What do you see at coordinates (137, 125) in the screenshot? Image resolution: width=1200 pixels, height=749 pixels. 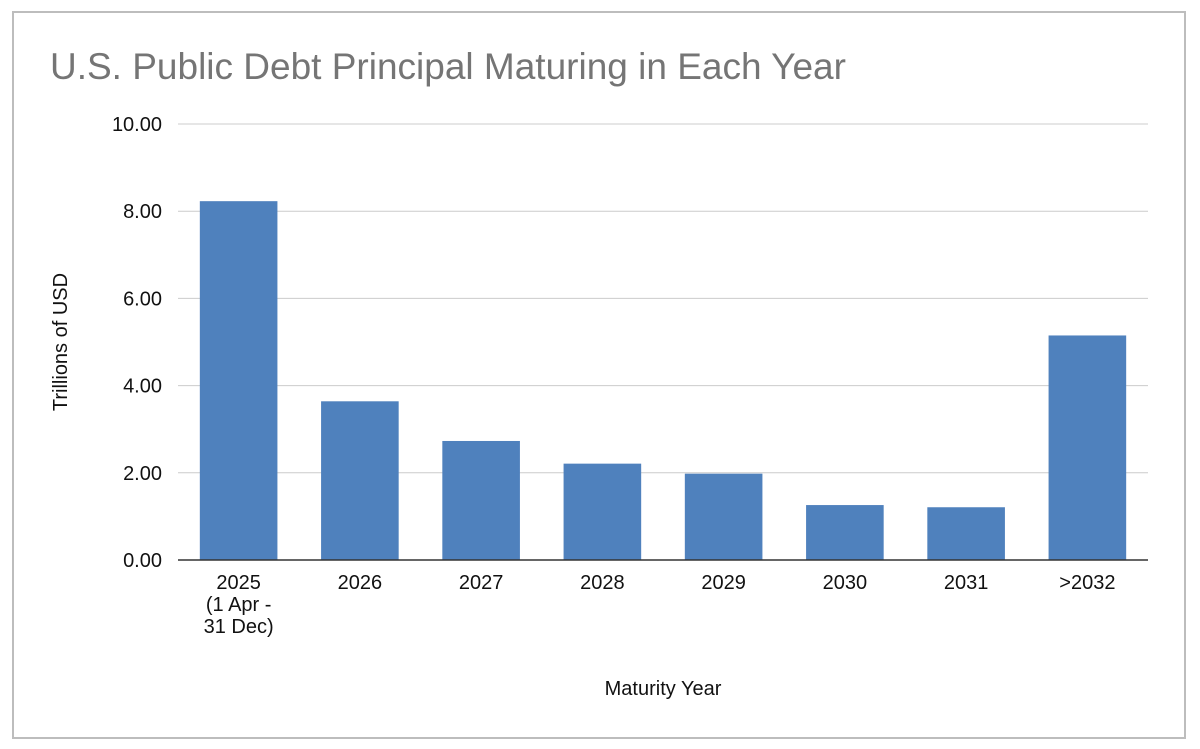 I see `y-tick-label: 10.00` at bounding box center [137, 125].